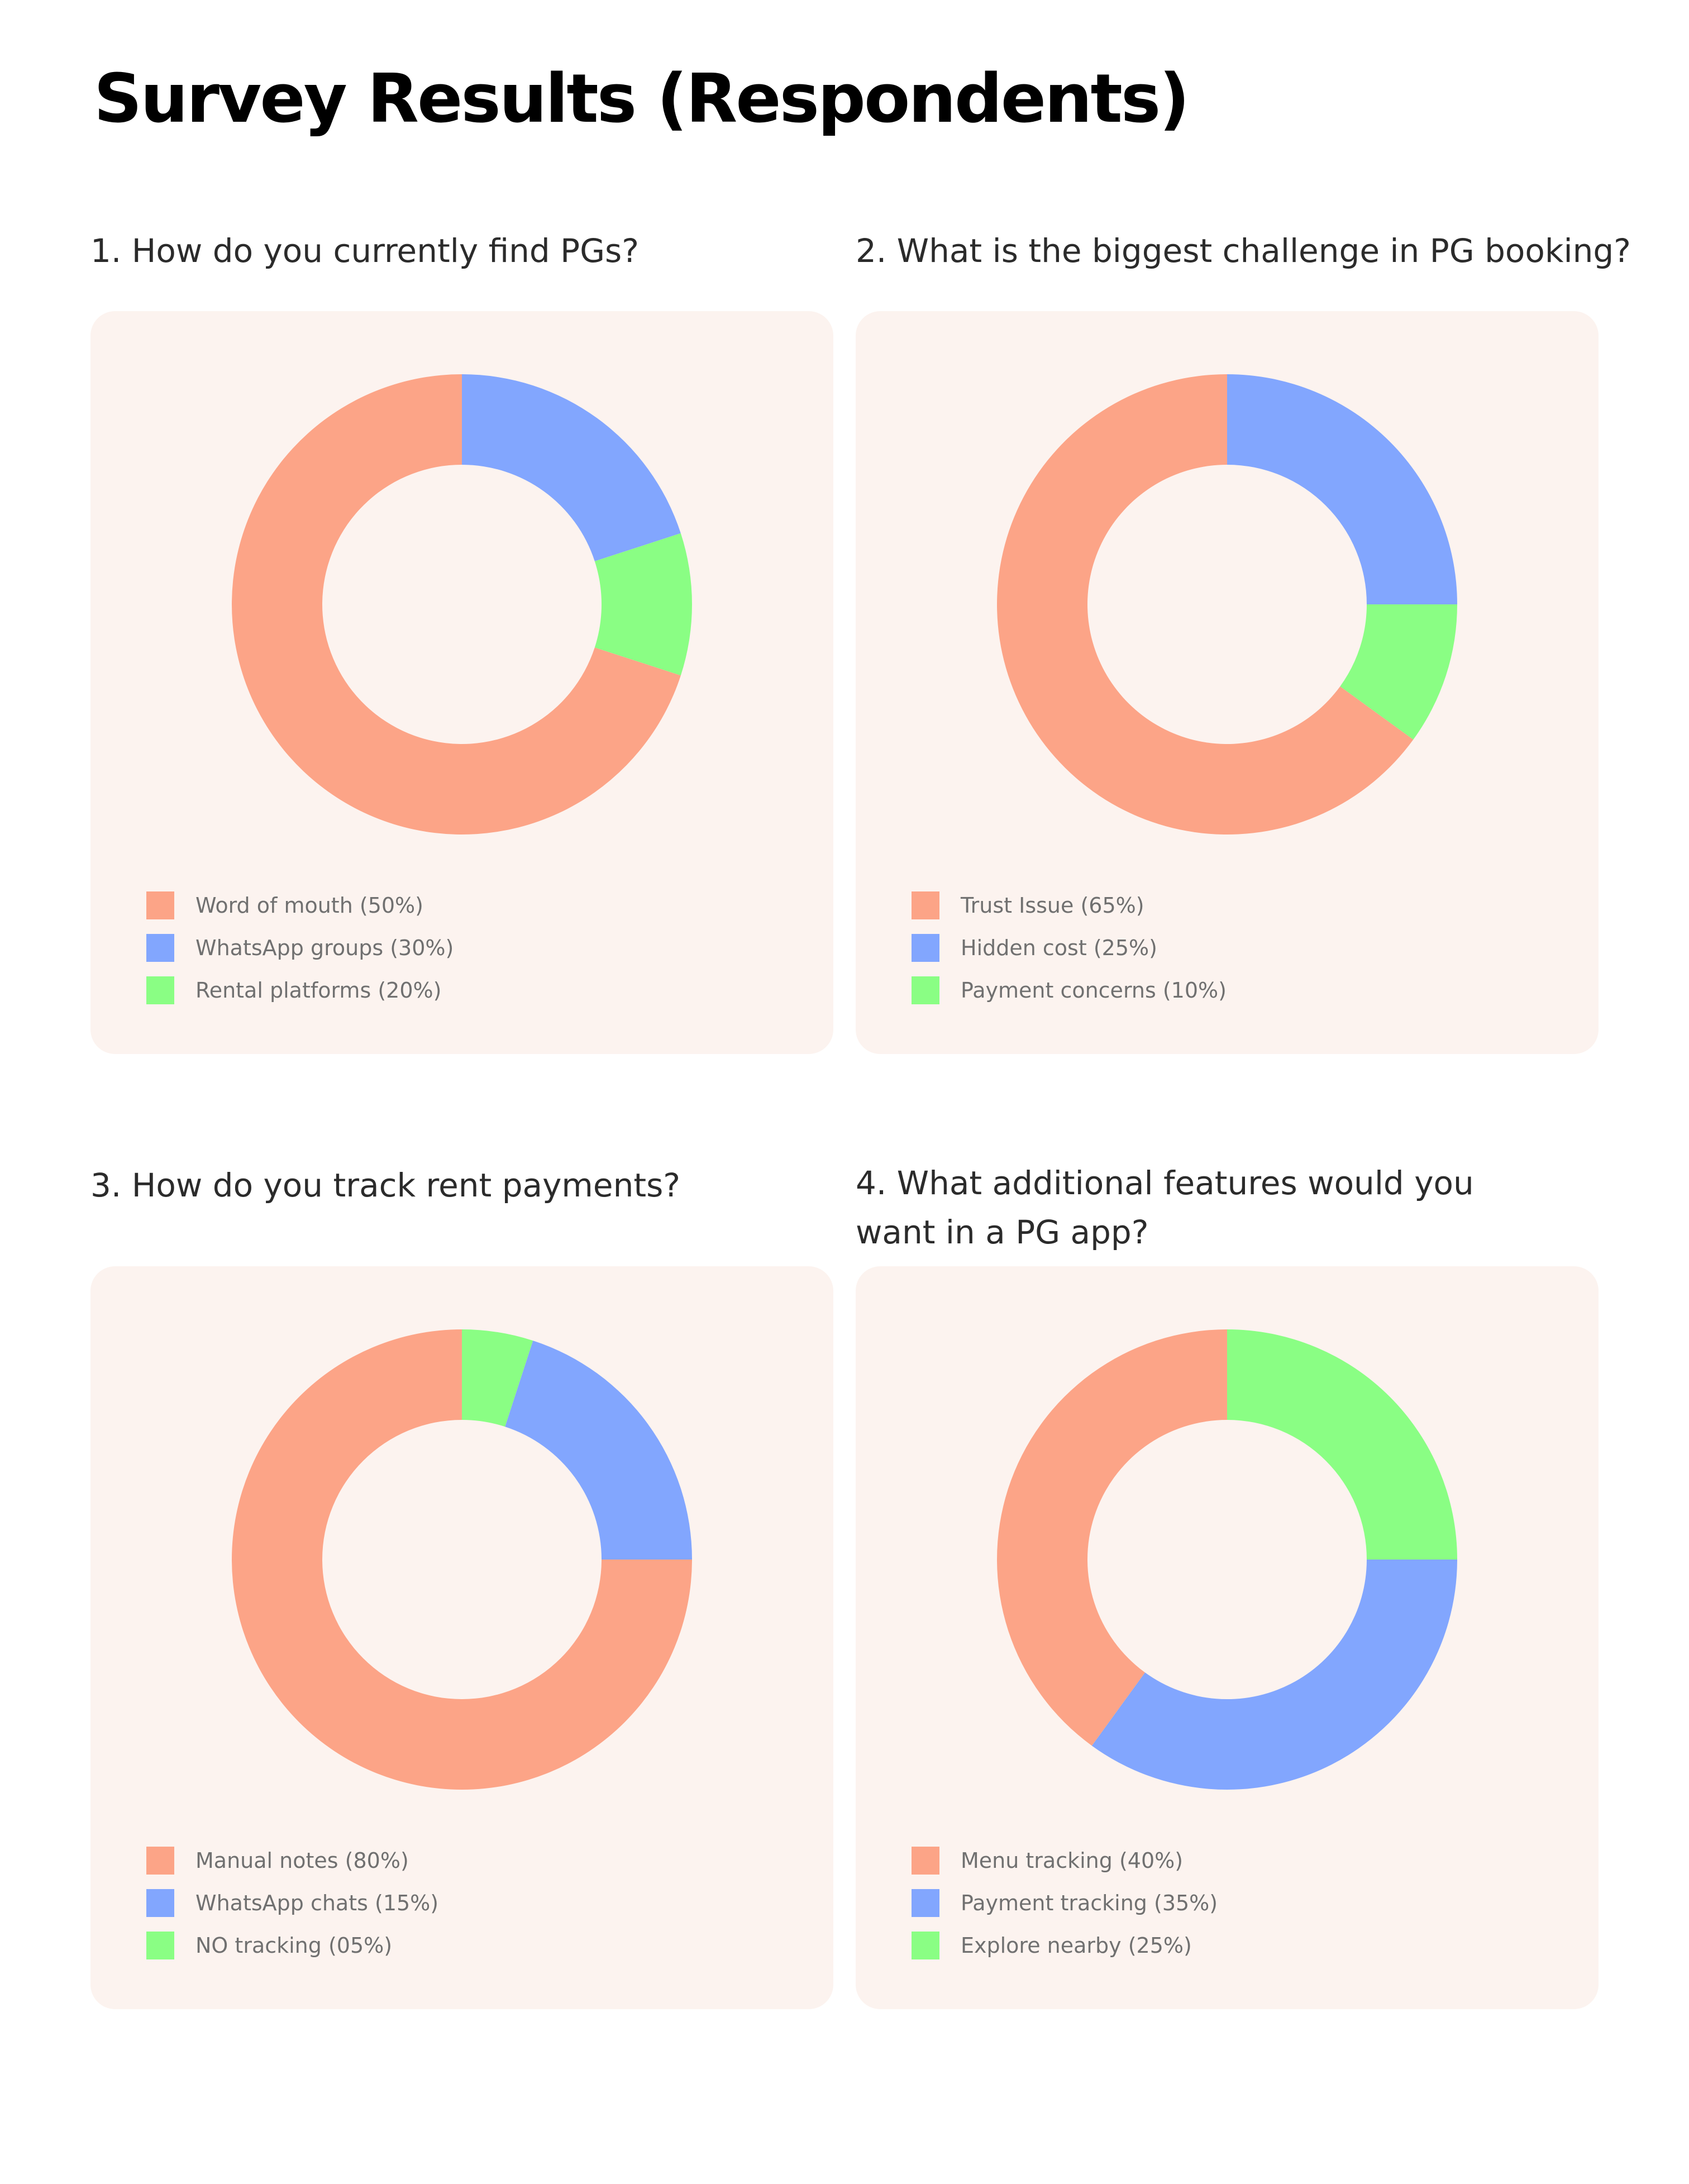 Image resolution: width=1689 pixels, height=2184 pixels. I want to click on legend-label: Manual notes (80%), so click(302, 1860).